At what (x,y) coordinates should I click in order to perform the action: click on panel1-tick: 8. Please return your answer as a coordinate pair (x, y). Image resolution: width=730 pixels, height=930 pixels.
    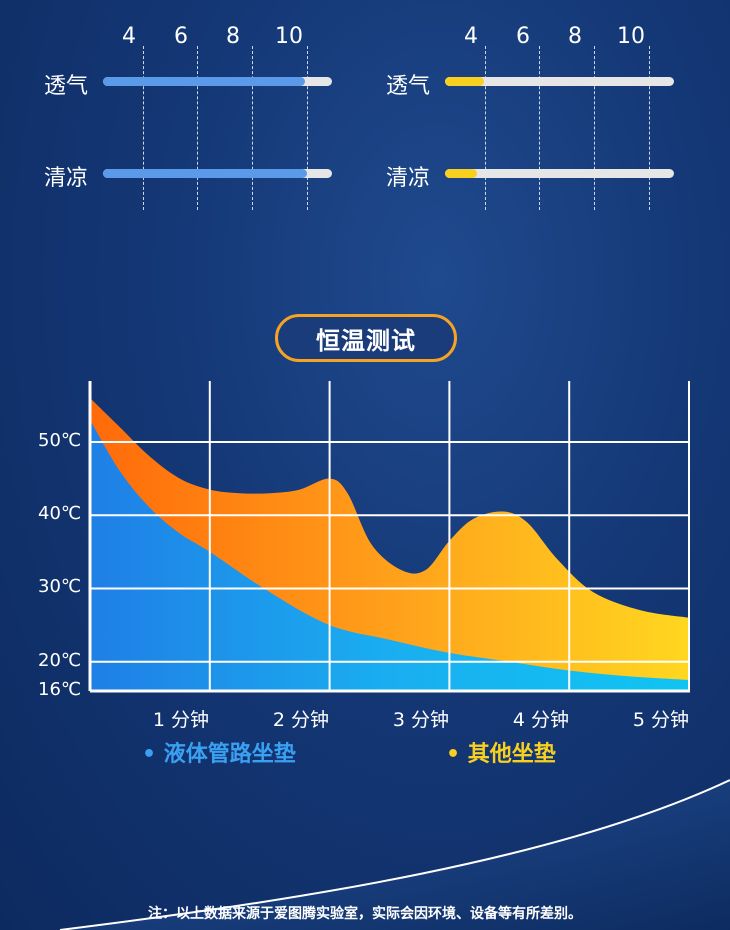
    Looking at the image, I should click on (233, 36).